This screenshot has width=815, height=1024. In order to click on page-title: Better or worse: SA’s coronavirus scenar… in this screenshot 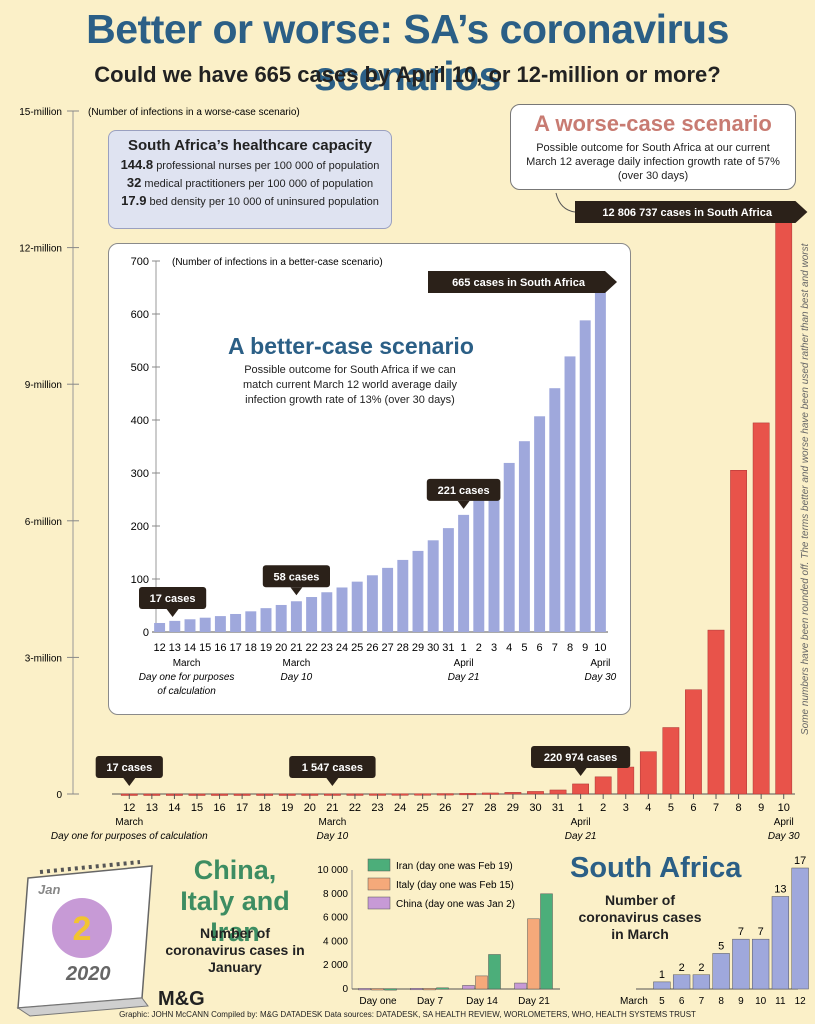, I will do `click(407, 52)`.